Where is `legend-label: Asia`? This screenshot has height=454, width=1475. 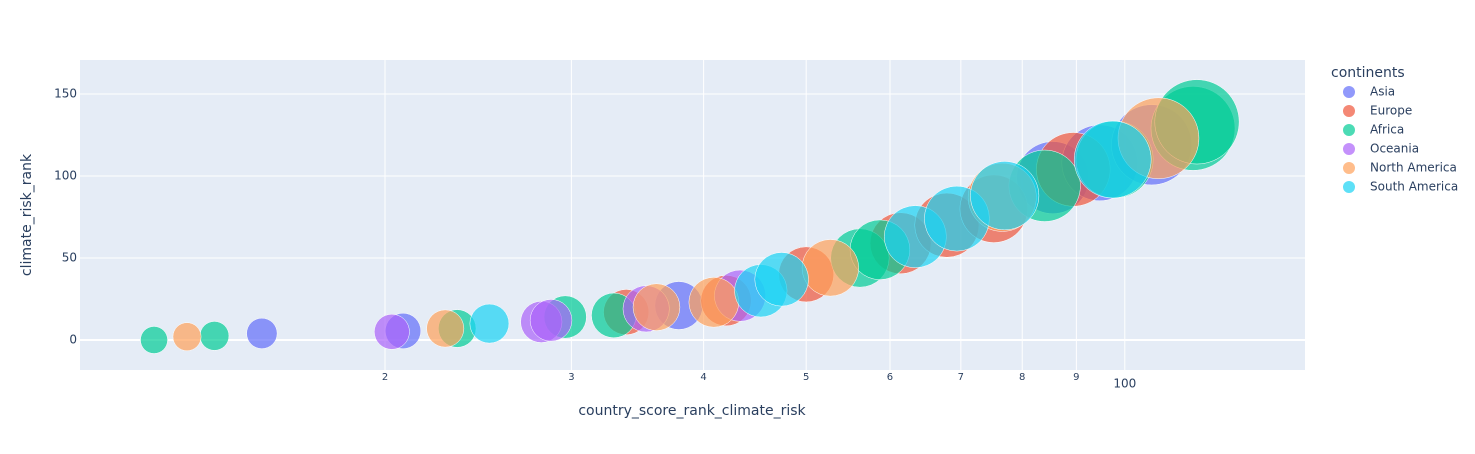
legend-label: Asia is located at coordinates (1382, 92).